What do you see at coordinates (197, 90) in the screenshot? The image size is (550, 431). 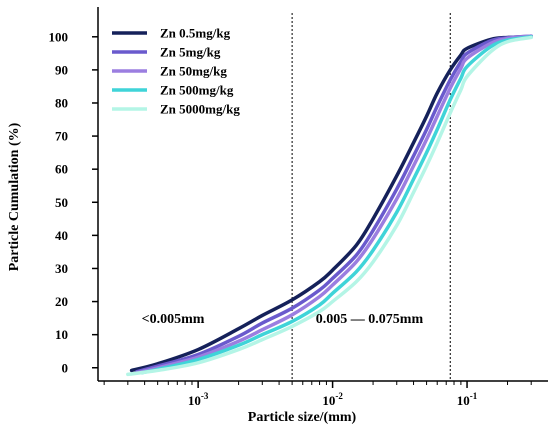 I see `legend-label: Zn 500mg/kg` at bounding box center [197, 90].